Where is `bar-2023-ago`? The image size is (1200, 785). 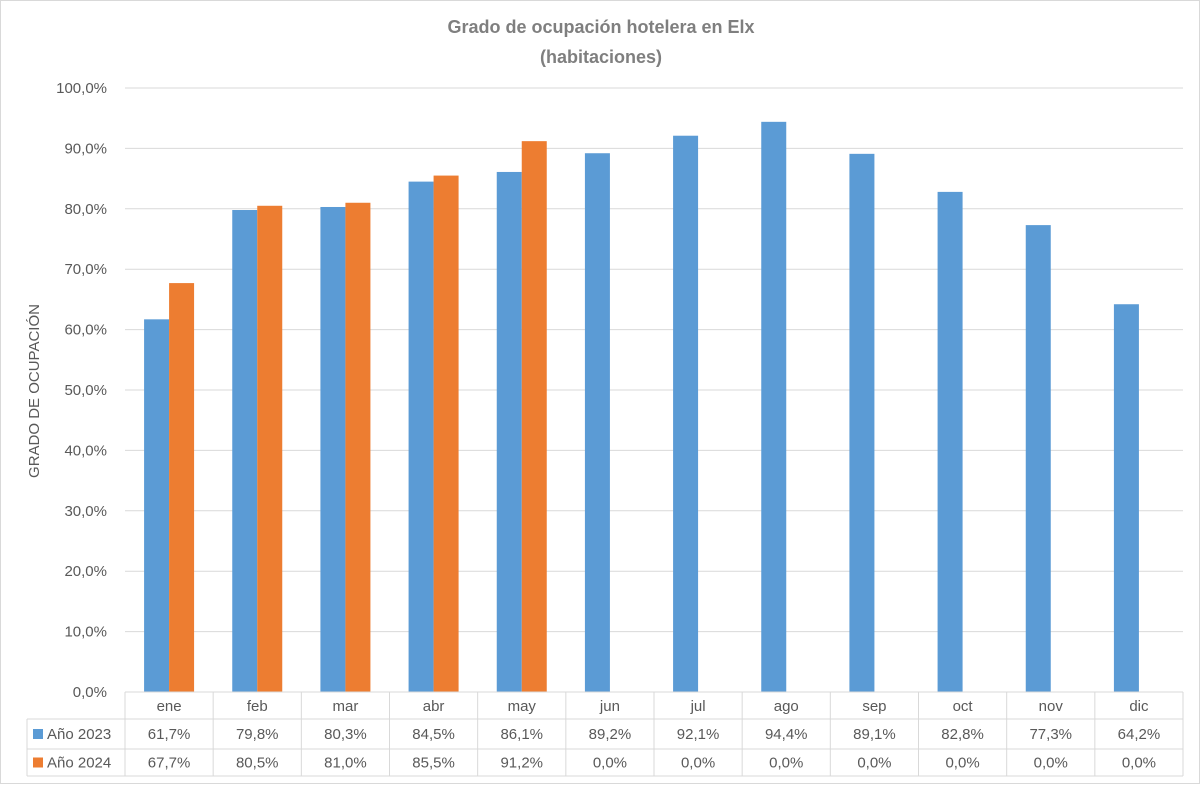 bar-2023-ago is located at coordinates (774, 407).